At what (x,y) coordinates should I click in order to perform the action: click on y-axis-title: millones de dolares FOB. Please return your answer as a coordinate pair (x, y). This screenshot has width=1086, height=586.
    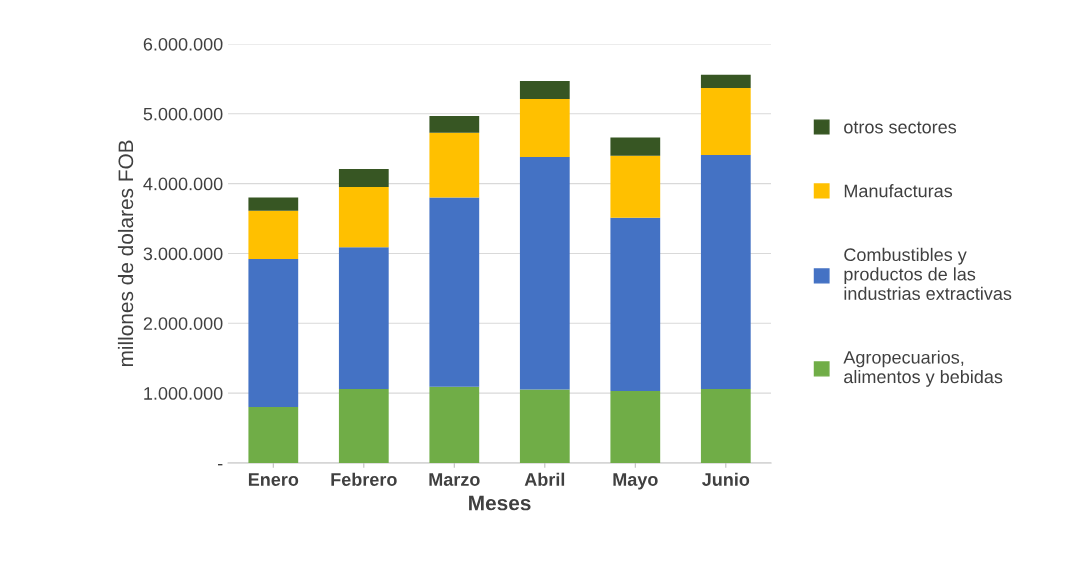
    Looking at the image, I should click on (125, 253).